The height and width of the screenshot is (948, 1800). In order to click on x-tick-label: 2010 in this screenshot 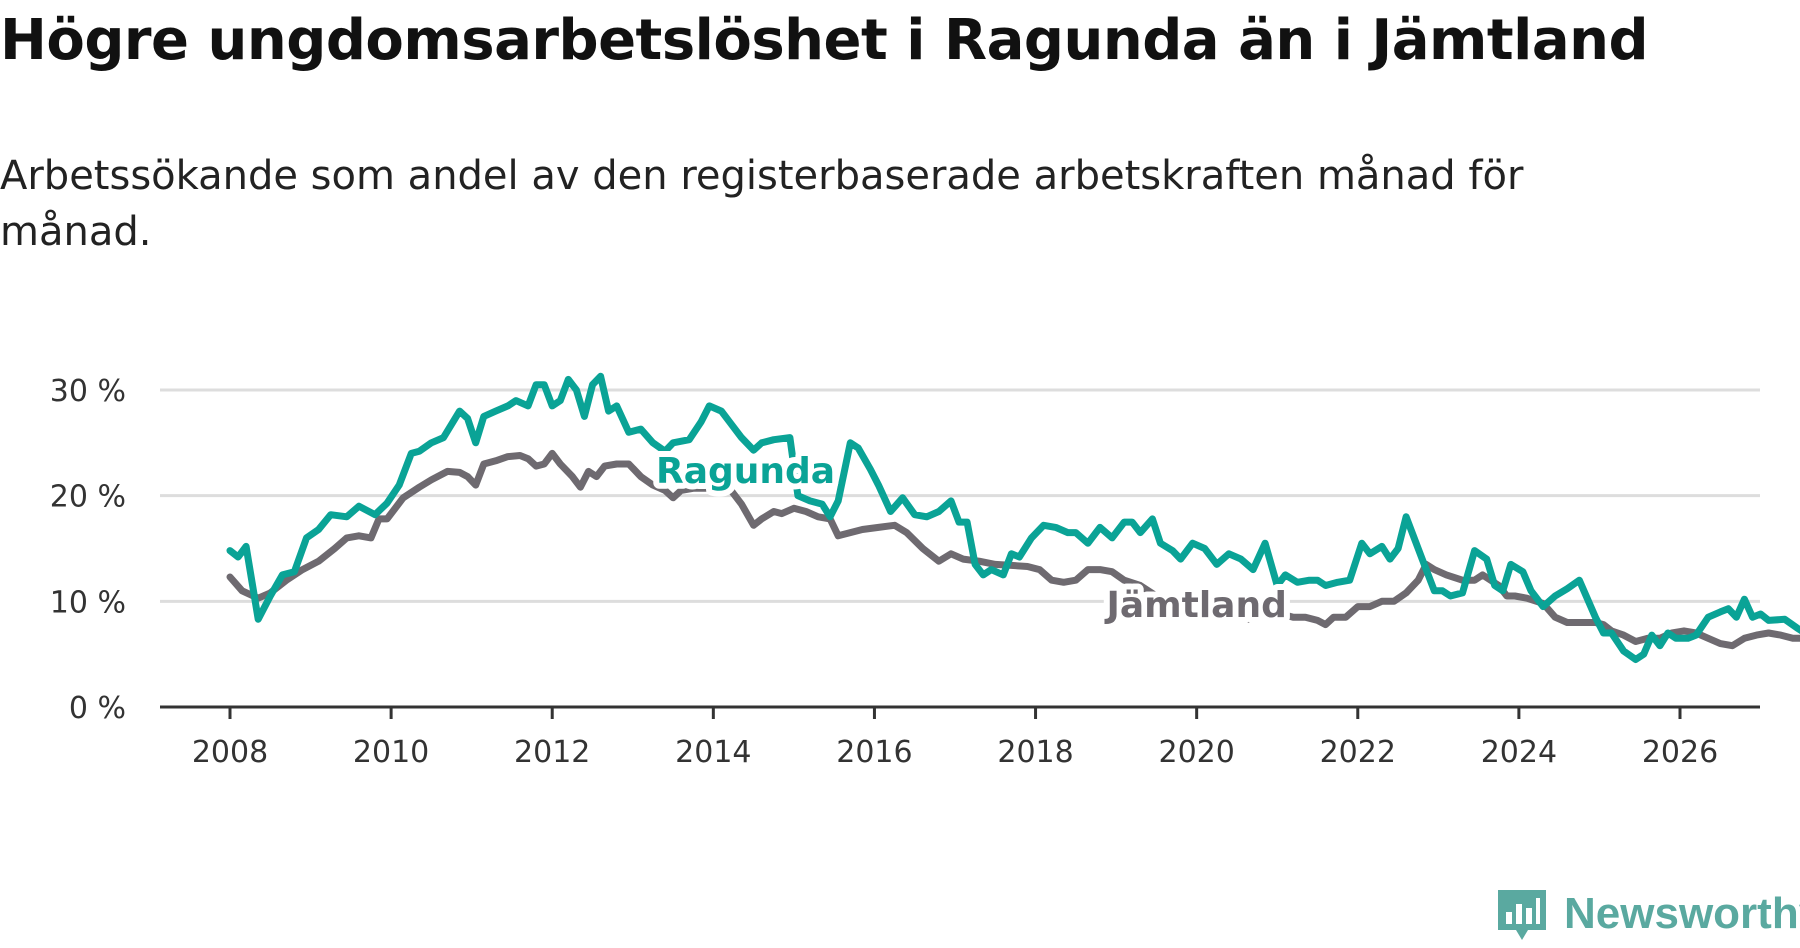, I will do `click(391, 752)`.